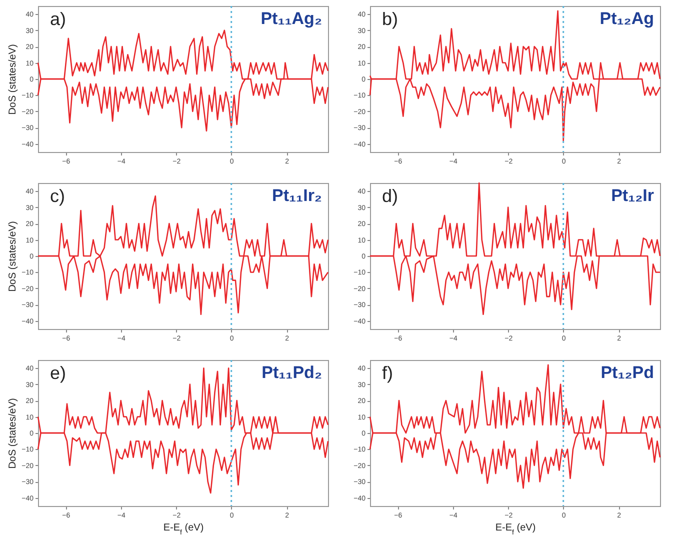  Describe the element at coordinates (390, 19) in the screenshot. I see `annotation: b)` at that location.